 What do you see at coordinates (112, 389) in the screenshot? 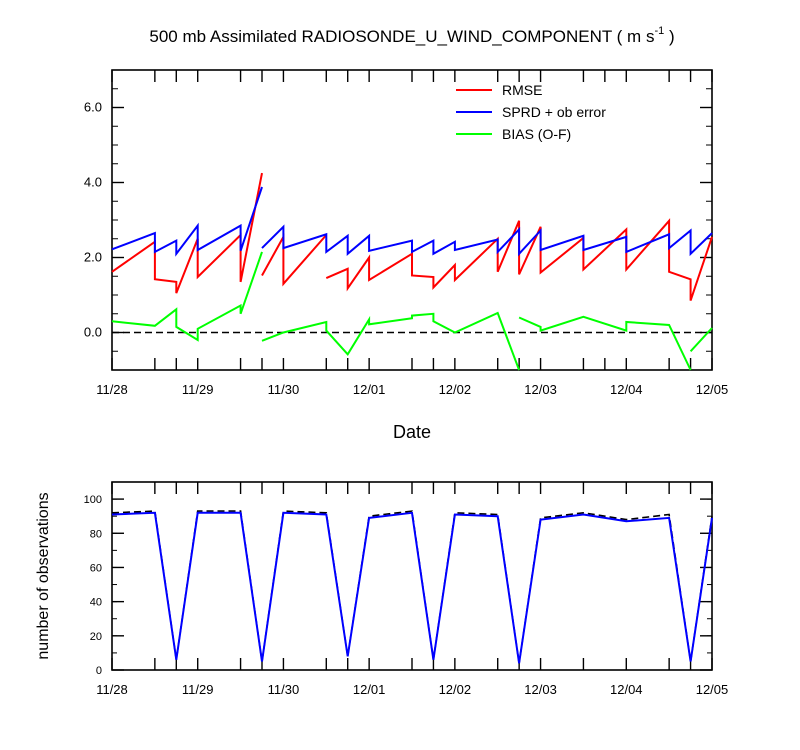
I see `top-x-tick-label: 11/28` at bounding box center [112, 389].